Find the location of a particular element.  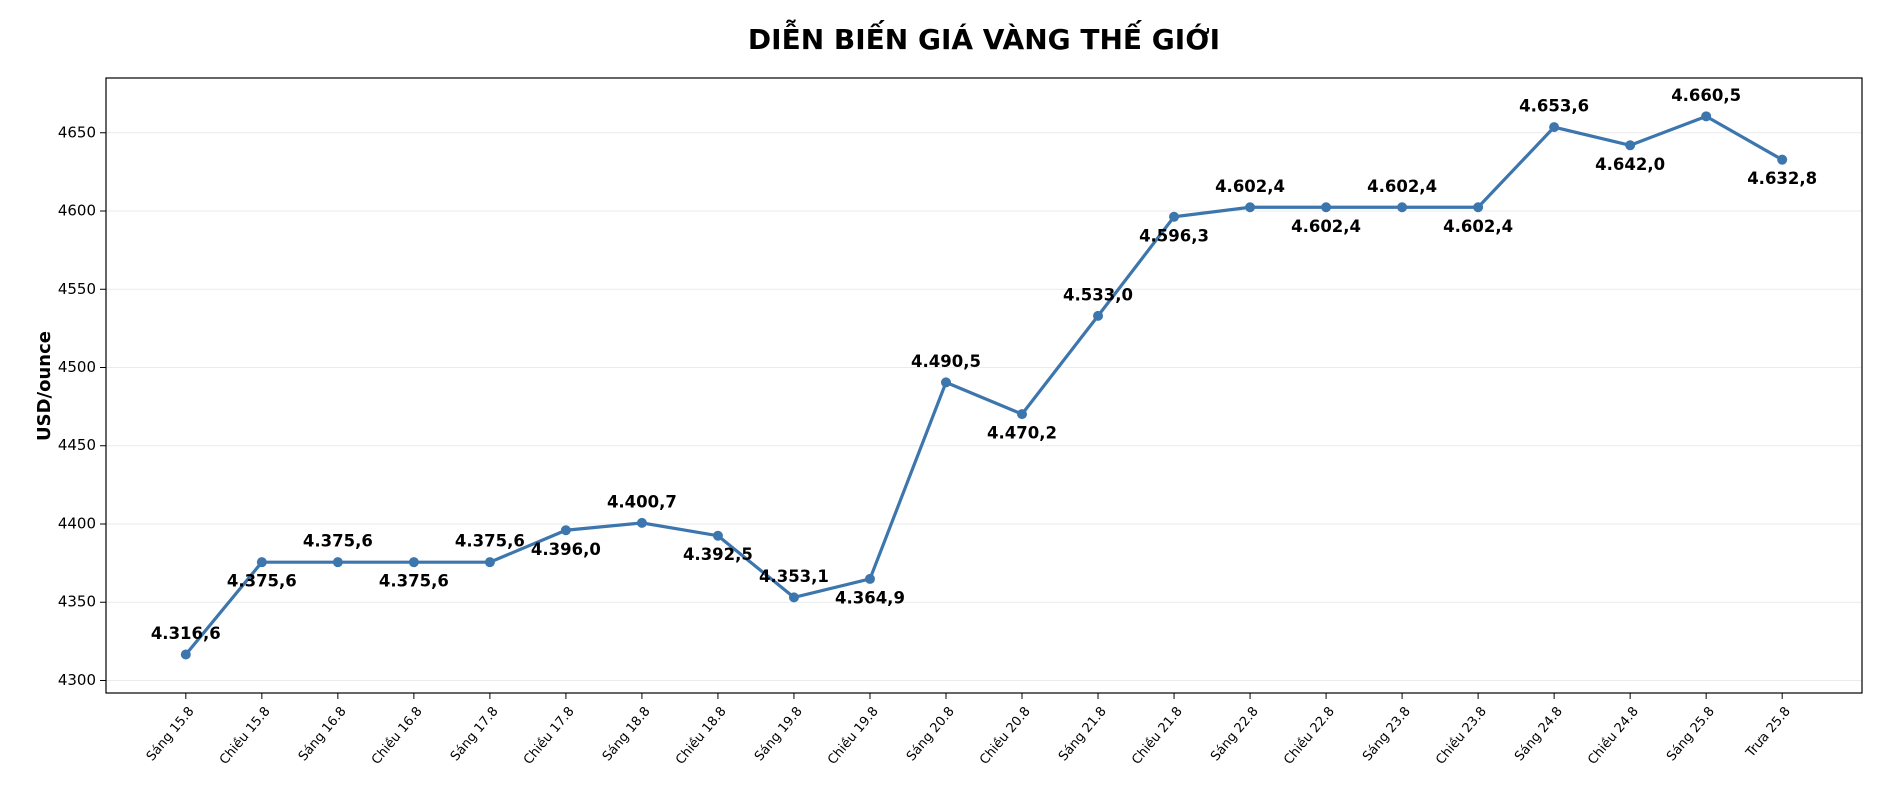

y-tick-label: 4350 is located at coordinates (77, 602).